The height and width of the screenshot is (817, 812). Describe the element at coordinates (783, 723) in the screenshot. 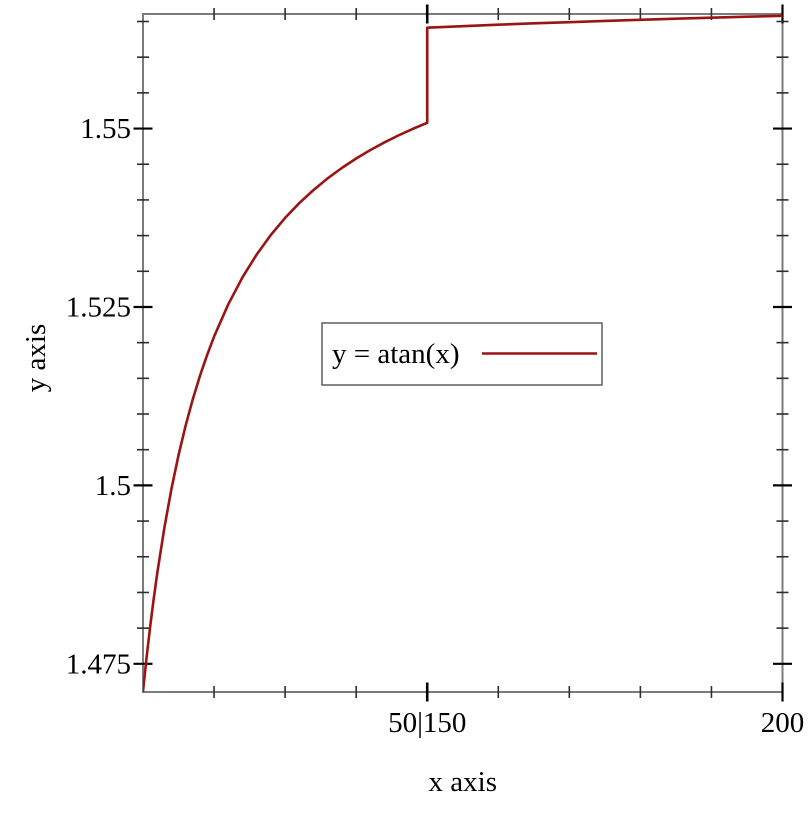

I see `x-tick-label: 200` at that location.